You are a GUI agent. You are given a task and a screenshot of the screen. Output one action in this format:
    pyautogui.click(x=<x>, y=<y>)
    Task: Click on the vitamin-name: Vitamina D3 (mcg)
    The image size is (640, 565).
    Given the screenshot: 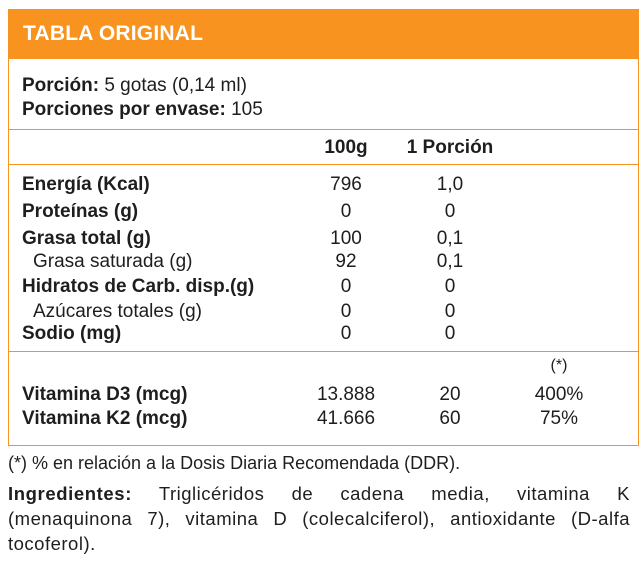 What is the action you would take?
    pyautogui.click(x=105, y=394)
    